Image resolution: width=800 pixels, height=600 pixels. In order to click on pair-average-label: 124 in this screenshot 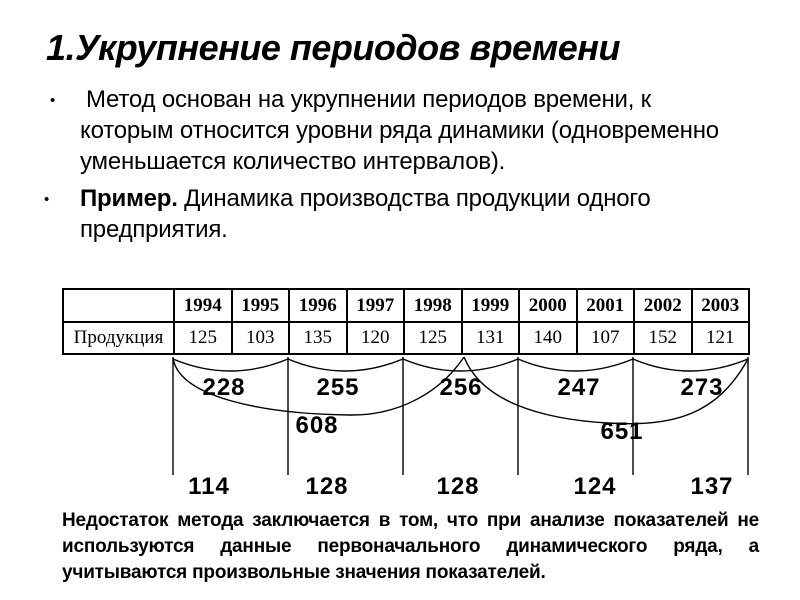, I will do `click(594, 486)`.